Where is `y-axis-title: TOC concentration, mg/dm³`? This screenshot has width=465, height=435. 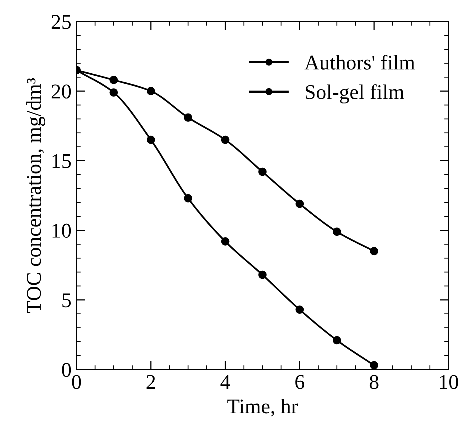 y-axis-title: TOC concentration, mg/dm³ is located at coordinates (36, 196).